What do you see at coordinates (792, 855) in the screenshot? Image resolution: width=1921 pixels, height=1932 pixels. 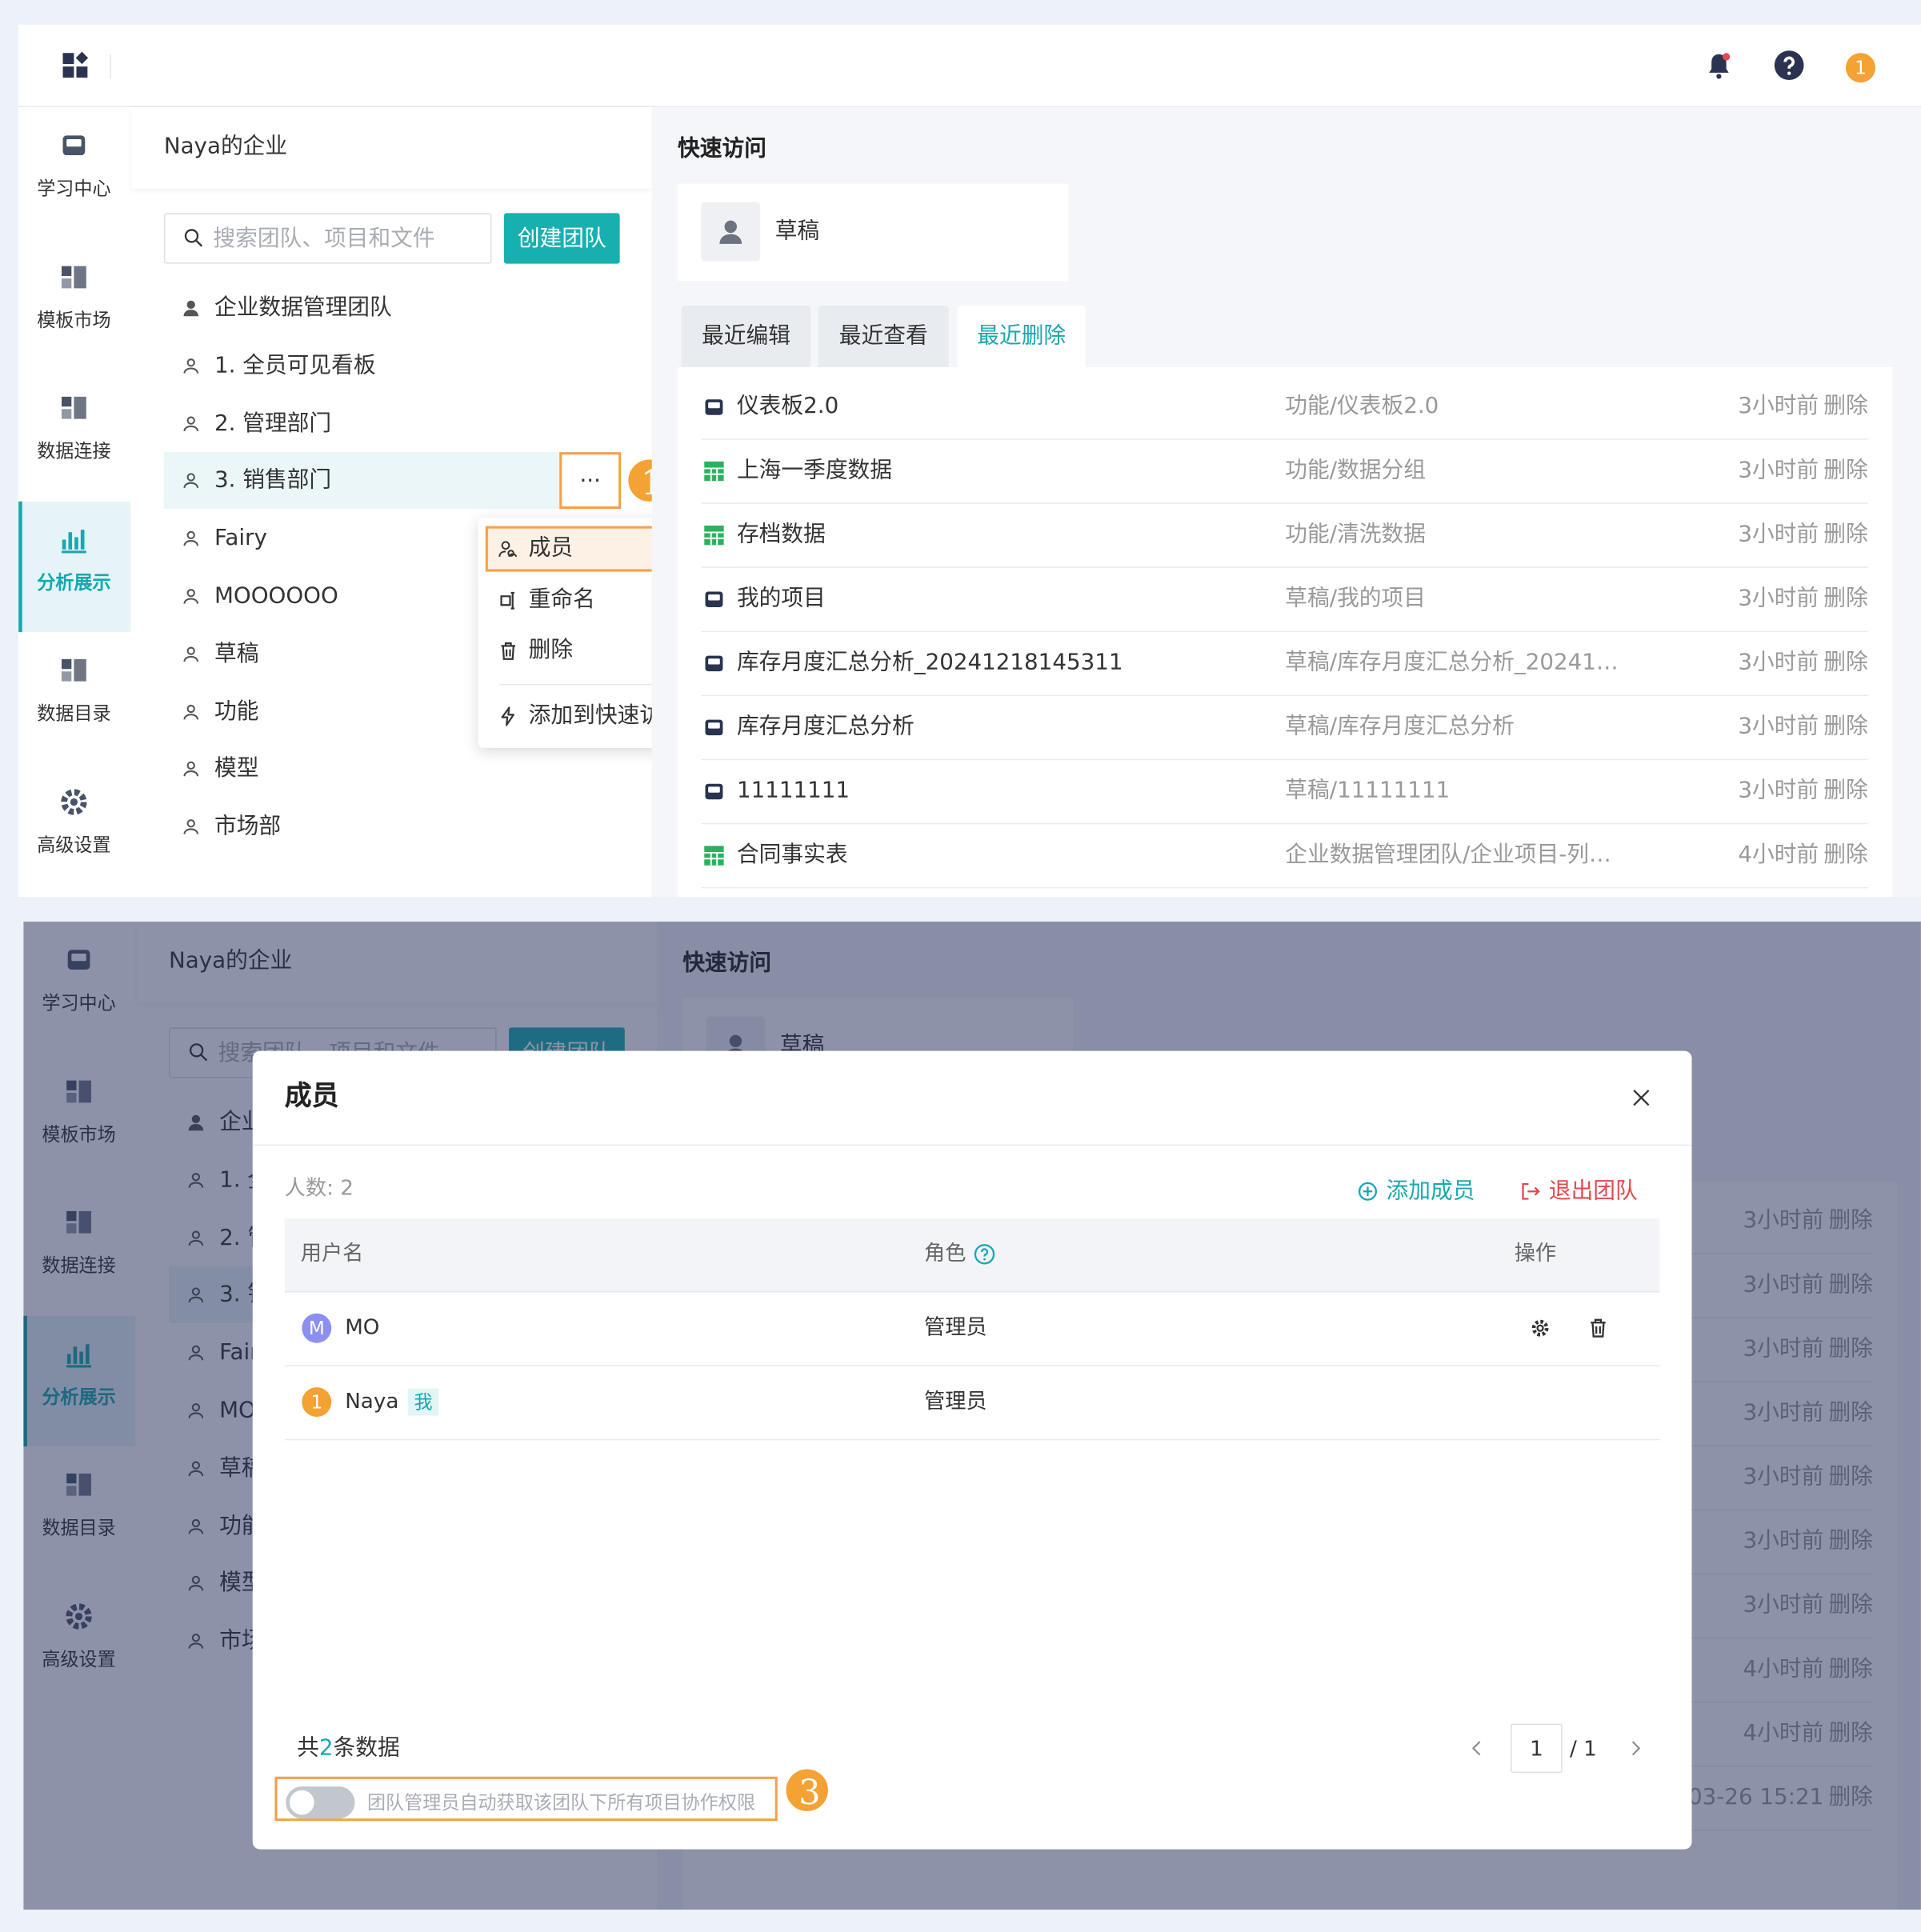 I see `recent-name: 合同事实表` at bounding box center [792, 855].